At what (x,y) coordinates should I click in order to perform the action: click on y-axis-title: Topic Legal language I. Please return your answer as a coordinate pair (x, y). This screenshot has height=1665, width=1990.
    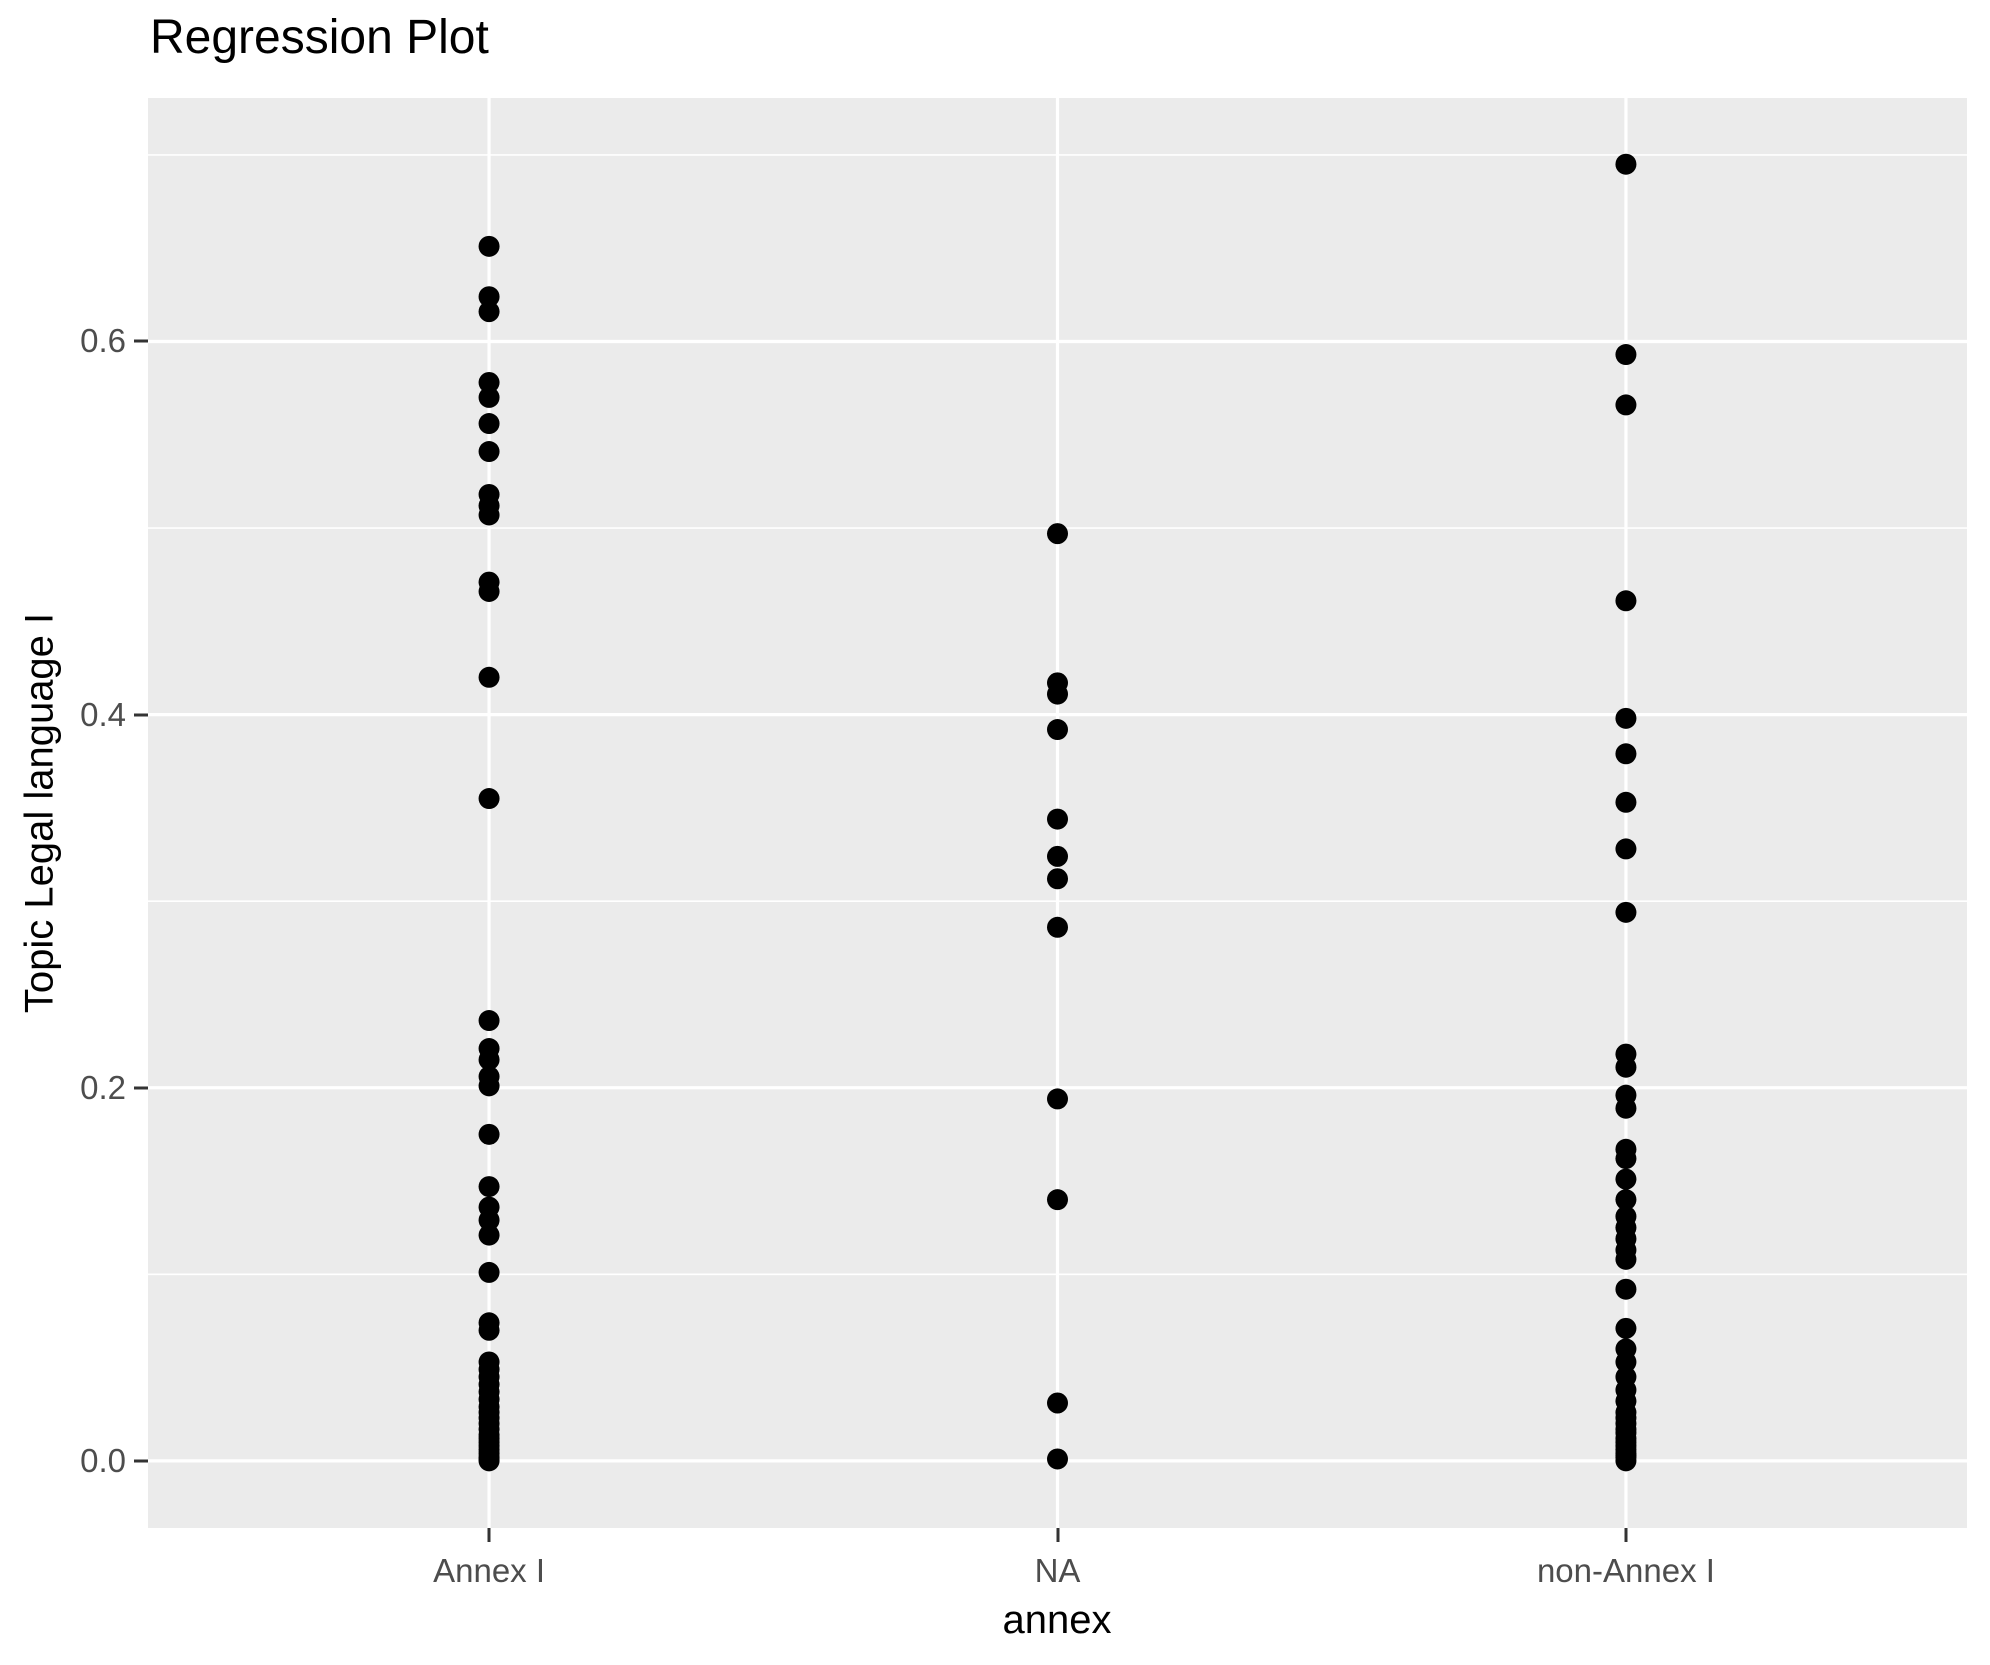
    Looking at the image, I should click on (39, 813).